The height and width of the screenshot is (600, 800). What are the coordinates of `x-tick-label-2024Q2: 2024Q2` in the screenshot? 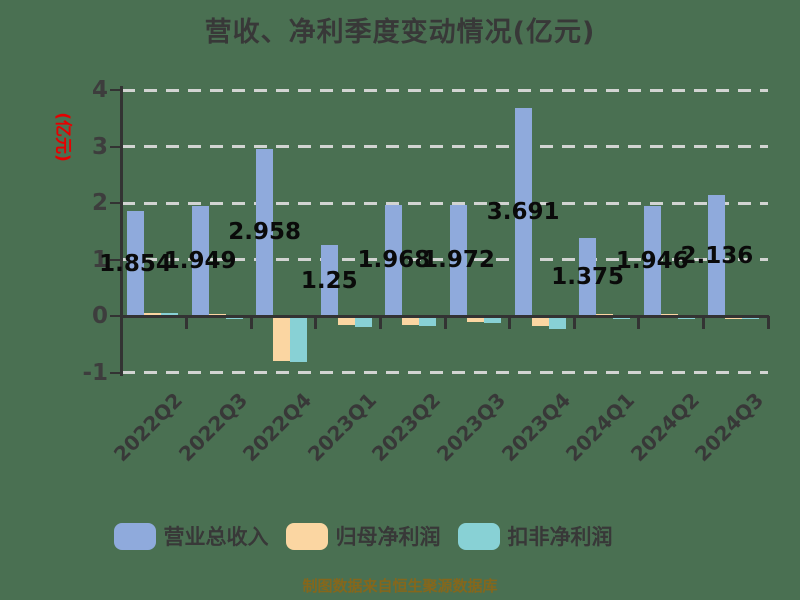 It's located at (664, 427).